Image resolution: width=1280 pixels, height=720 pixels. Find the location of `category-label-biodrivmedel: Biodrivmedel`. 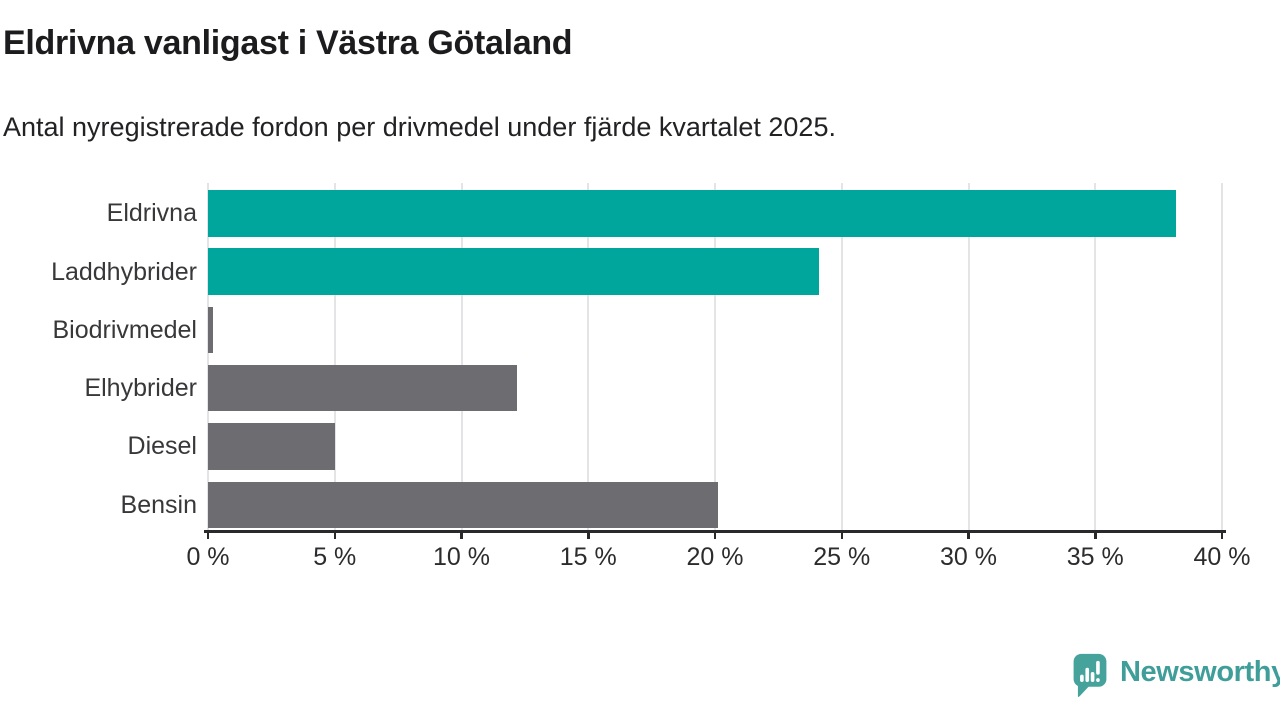

category-label-biodrivmedel: Biodrivmedel is located at coordinates (124, 329).